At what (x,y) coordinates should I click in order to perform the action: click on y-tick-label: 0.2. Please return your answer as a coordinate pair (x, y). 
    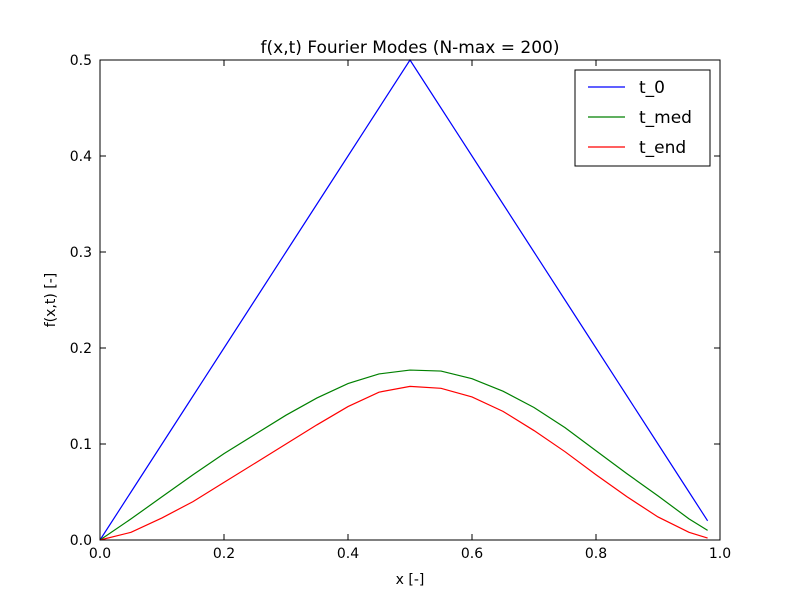
    Looking at the image, I should click on (81, 349).